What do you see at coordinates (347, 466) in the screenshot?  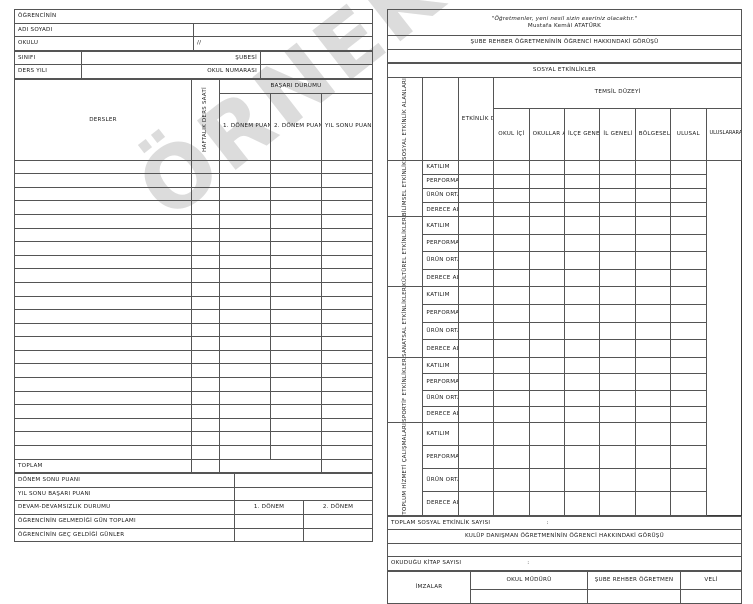 I see `toplam-yilsonu-value` at bounding box center [347, 466].